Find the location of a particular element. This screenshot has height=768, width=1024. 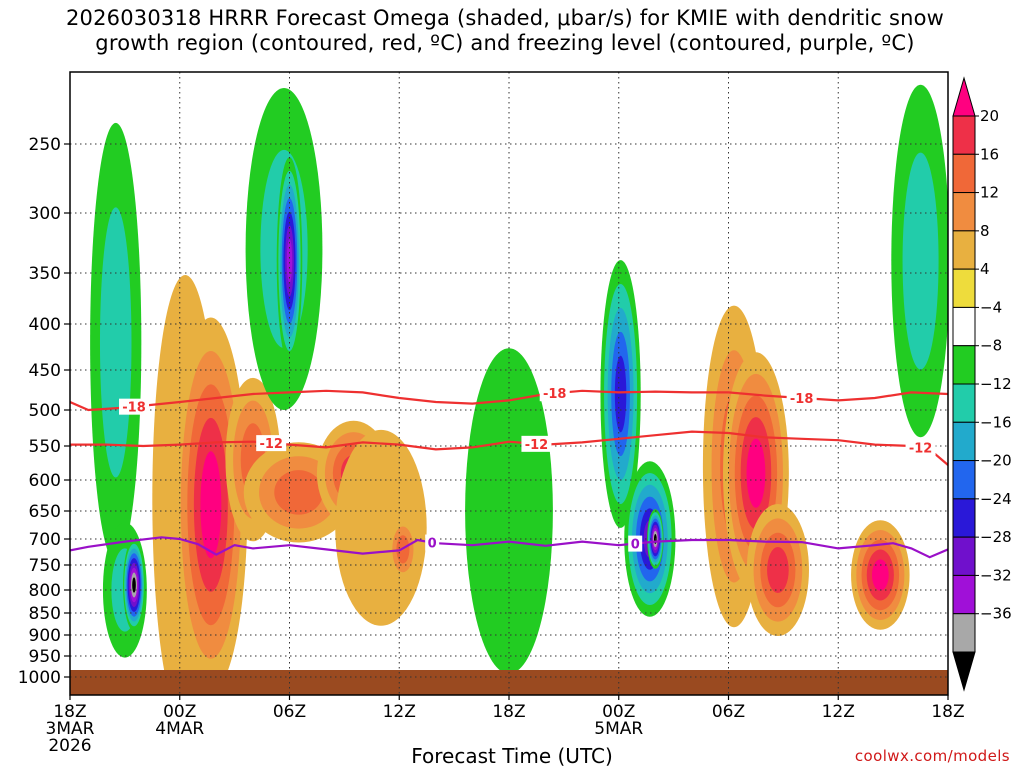

y-tick-label-700: 700 is located at coordinates (45, 540).